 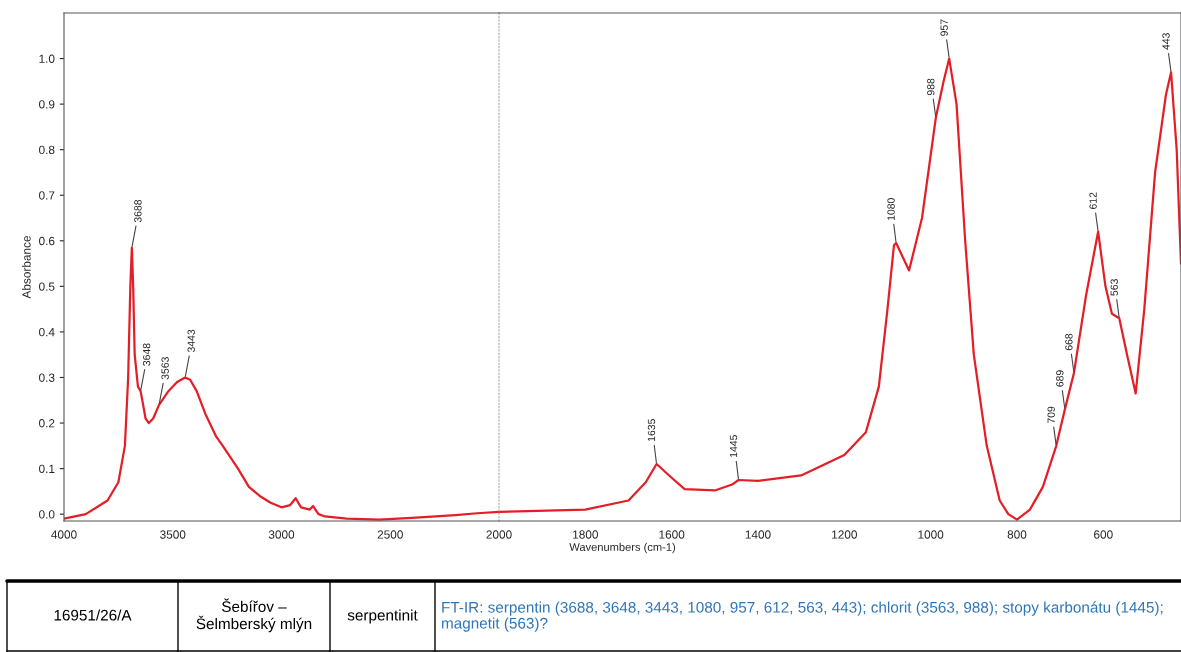 What do you see at coordinates (47, 514) in the screenshot?
I see `y-tick-label: 0.0` at bounding box center [47, 514].